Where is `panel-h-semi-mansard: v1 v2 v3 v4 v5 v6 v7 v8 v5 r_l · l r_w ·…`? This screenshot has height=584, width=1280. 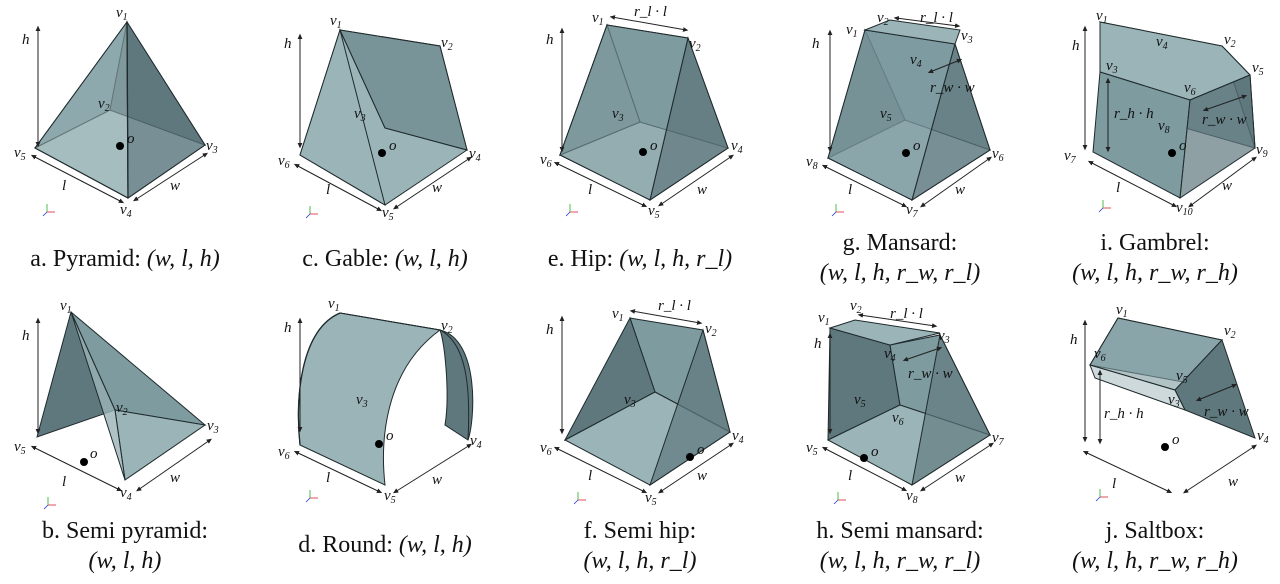
panel-h-semi-mansard: v1 v2 v3 v4 v5 v6 v7 v8 v5 r_l · l r_w ·… is located at coordinates (905, 402).